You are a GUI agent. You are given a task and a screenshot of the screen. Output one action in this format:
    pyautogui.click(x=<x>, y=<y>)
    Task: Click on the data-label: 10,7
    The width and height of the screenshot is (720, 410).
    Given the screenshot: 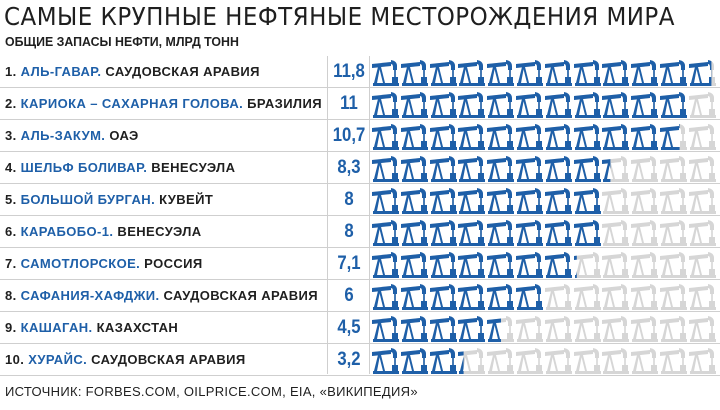 What is the action you would take?
    pyautogui.click(x=349, y=135)
    